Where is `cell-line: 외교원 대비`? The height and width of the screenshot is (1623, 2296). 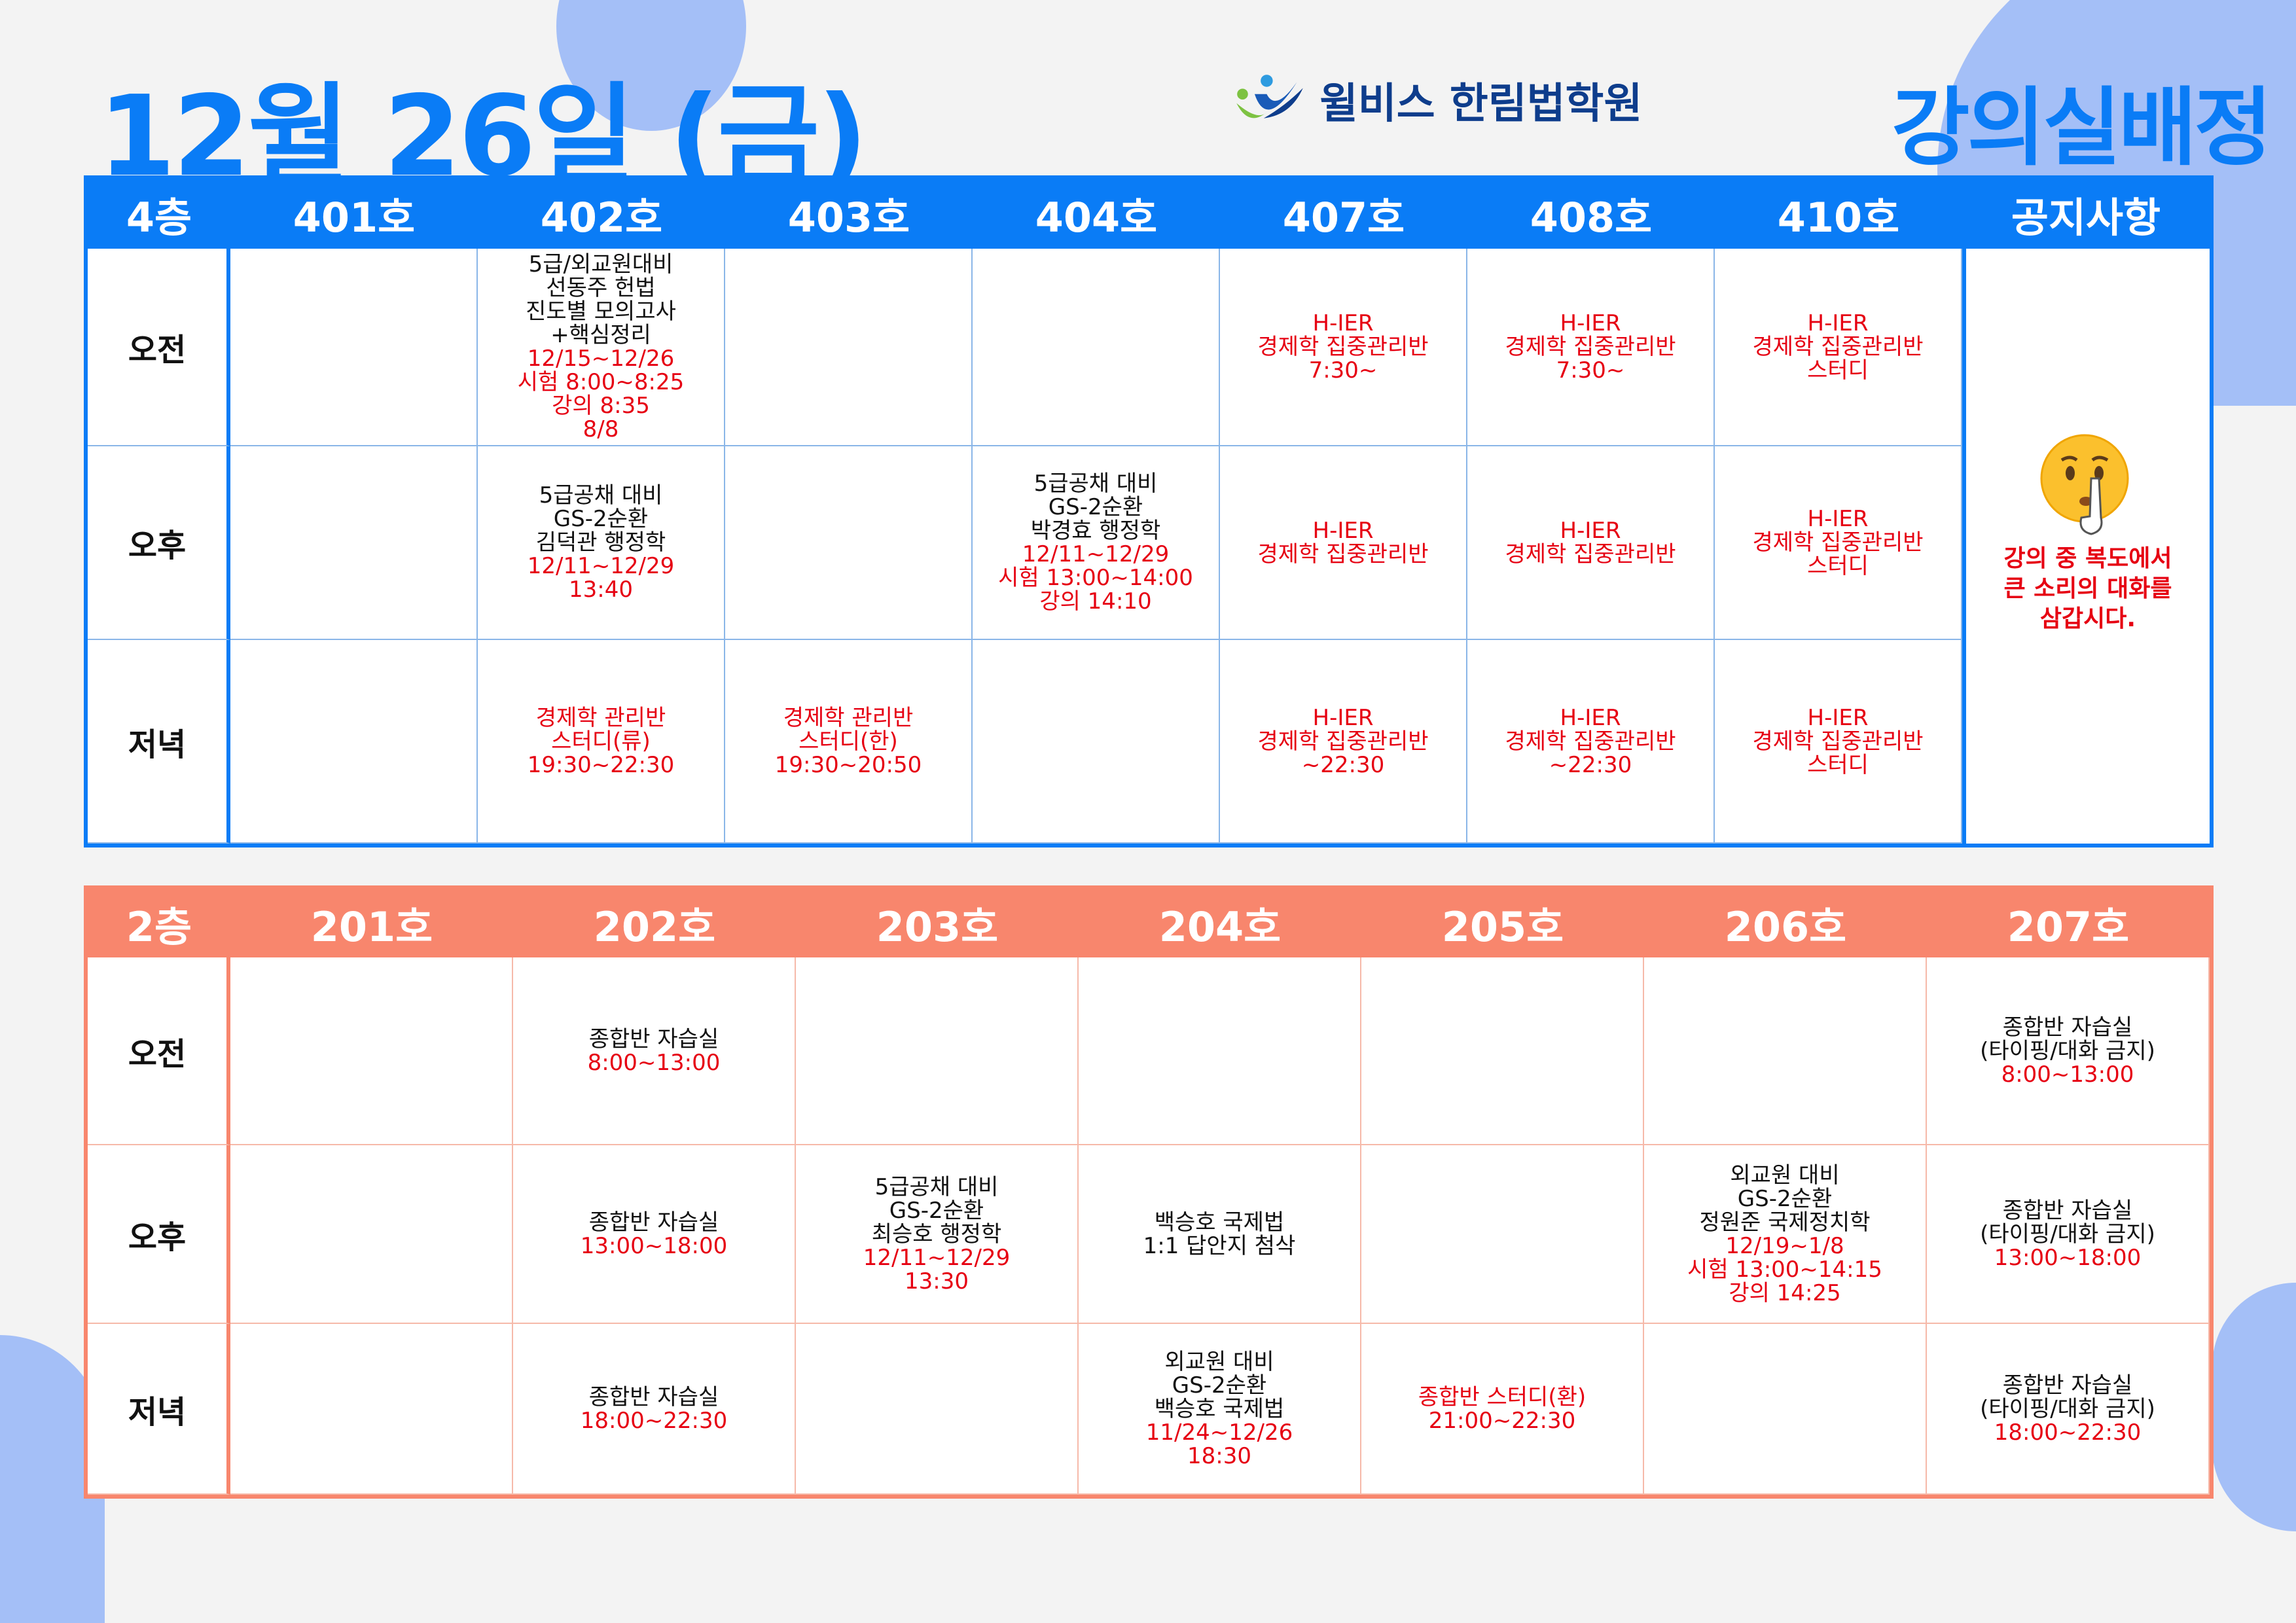
cell-line: 외교원 대비 is located at coordinates (1785, 1175).